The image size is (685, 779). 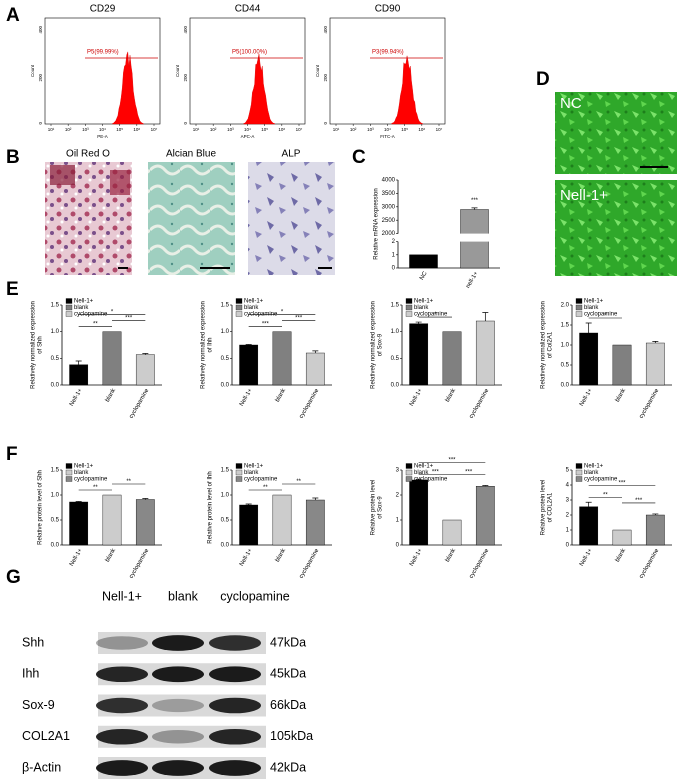 I want to click on stain-blob, so click(x=62, y=175).